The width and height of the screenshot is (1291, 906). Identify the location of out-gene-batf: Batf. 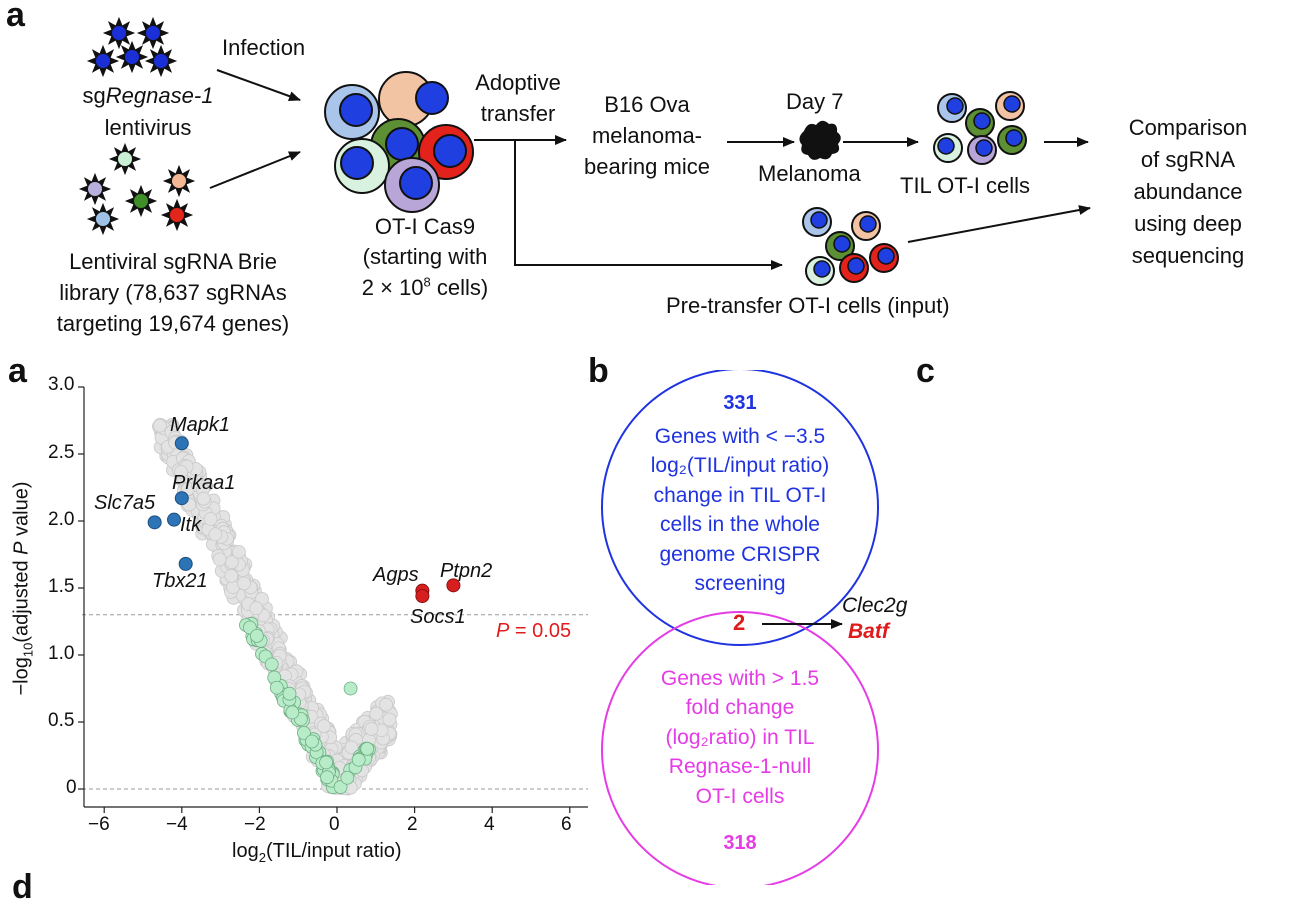
(868, 631).